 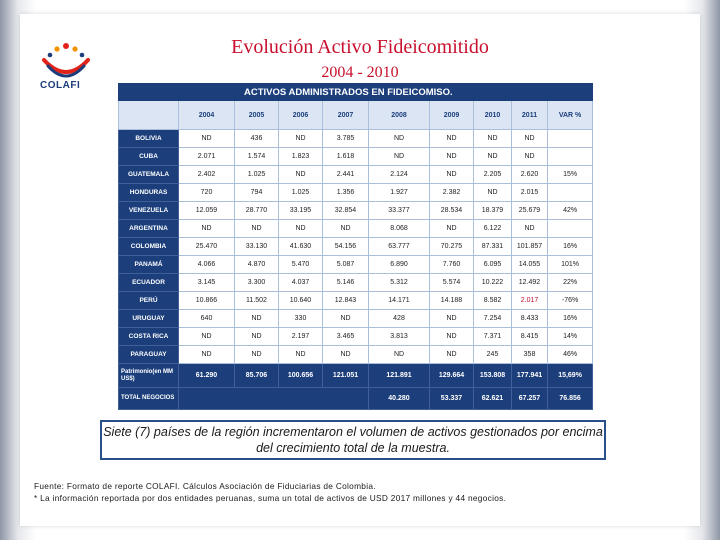 I want to click on value-cell: 2.382, so click(x=451, y=192).